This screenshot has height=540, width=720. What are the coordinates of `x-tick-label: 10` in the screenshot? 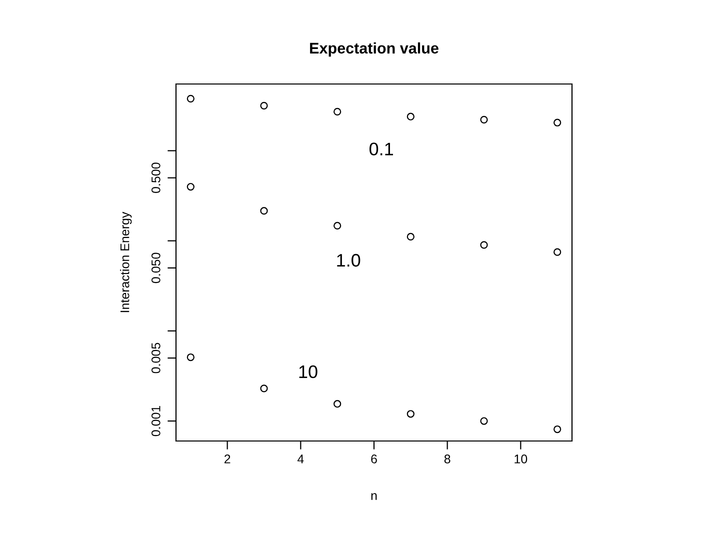 It's located at (521, 459).